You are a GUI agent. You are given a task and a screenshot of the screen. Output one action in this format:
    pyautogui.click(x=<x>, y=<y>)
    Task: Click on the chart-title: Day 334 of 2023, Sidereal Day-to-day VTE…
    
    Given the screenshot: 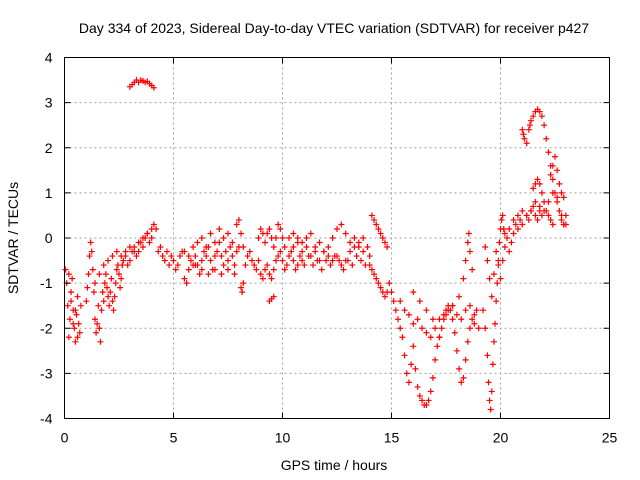 What is the action you would take?
    pyautogui.click(x=334, y=28)
    